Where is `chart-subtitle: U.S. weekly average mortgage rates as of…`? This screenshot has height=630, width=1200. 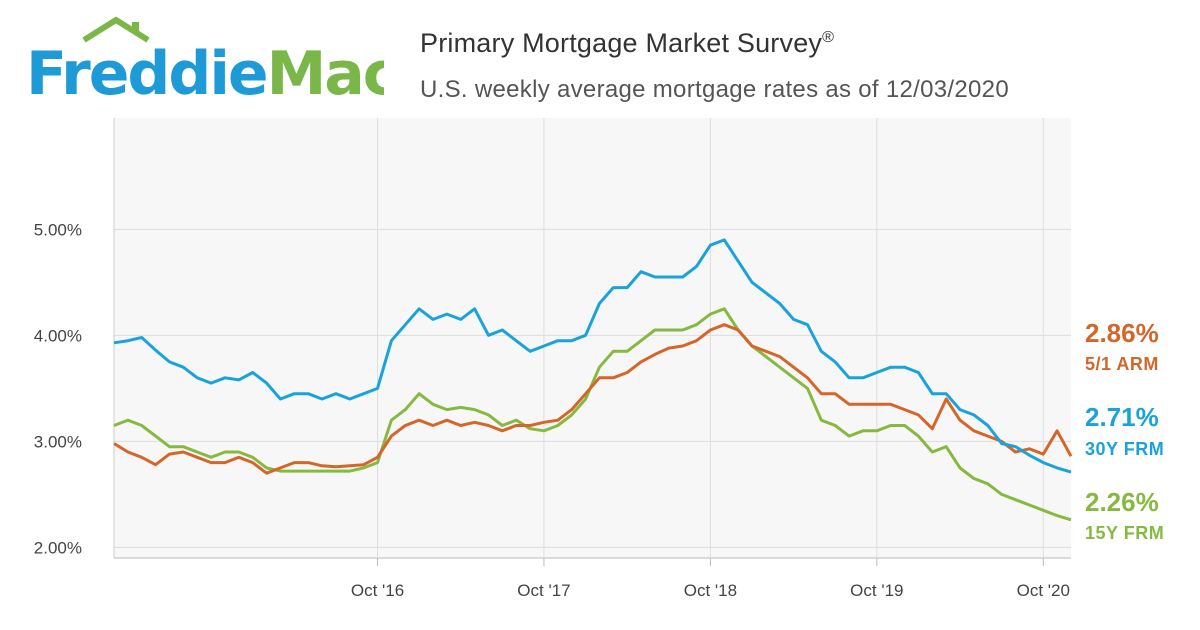
chart-subtitle: U.S. weekly average mortgage rates as of… is located at coordinates (714, 89).